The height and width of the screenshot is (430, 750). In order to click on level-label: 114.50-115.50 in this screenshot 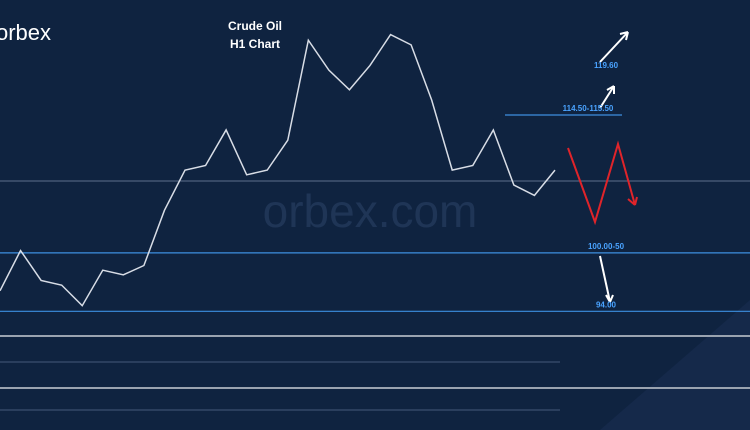, I will do `click(588, 108)`.